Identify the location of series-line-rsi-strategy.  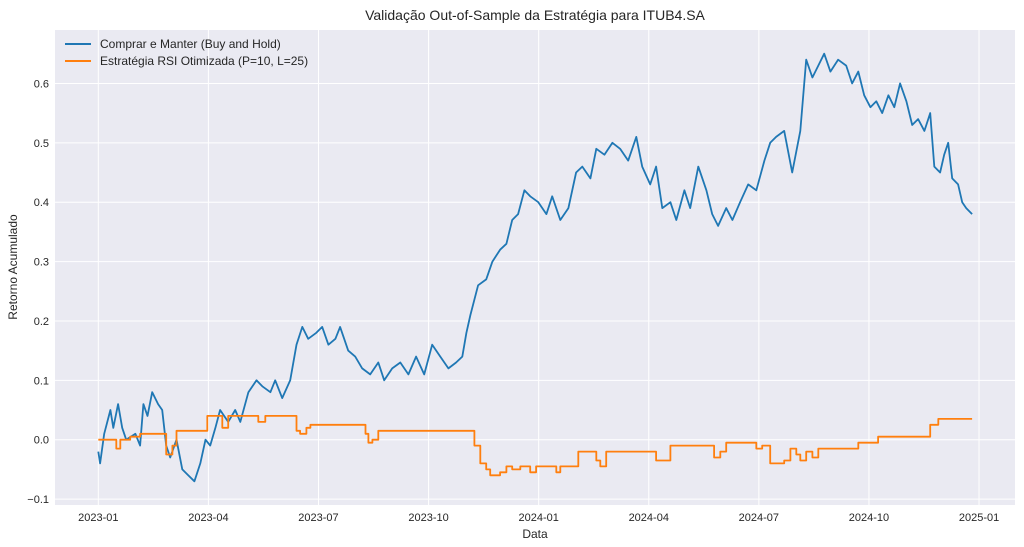
(535, 446).